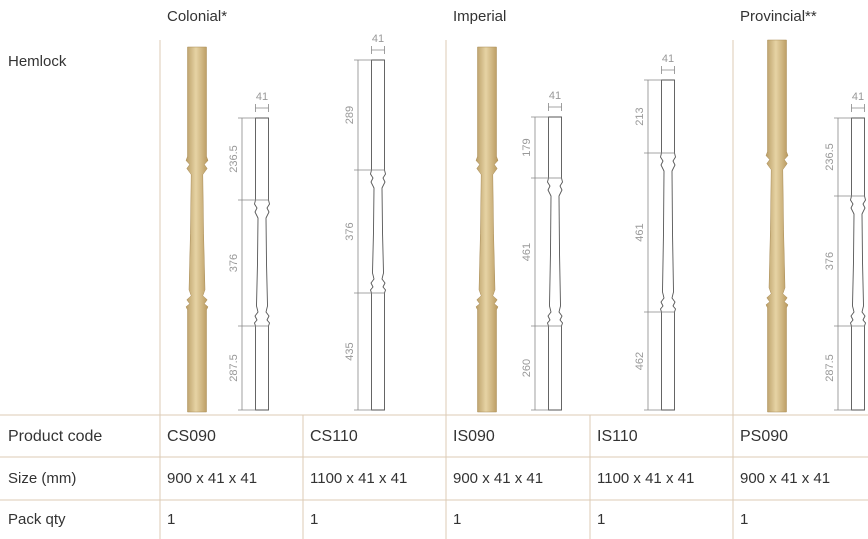 Image resolution: width=868 pixels, height=539 pixels. Describe the element at coordinates (350, 115) in the screenshot. I see `dimension-label: 289` at that location.